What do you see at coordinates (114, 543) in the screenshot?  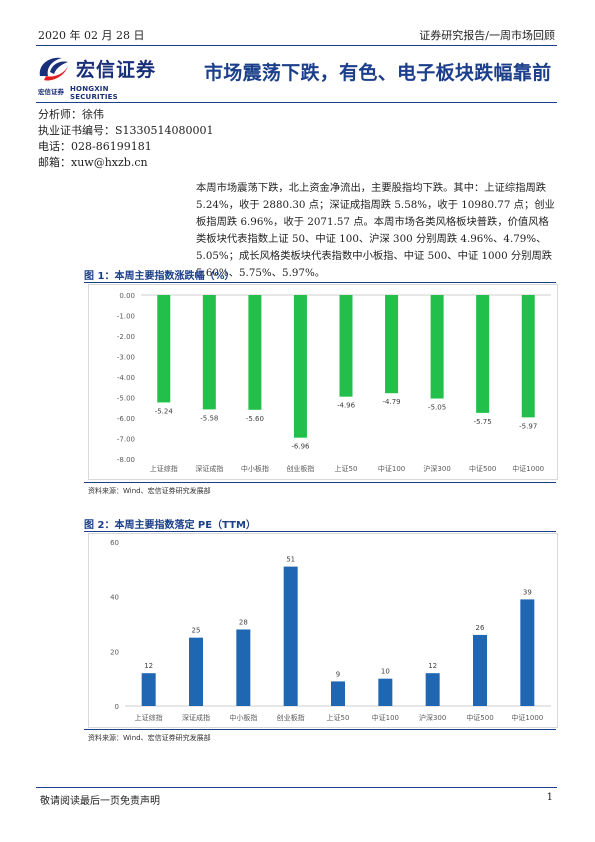 I see `y-tick-label: 60` at bounding box center [114, 543].